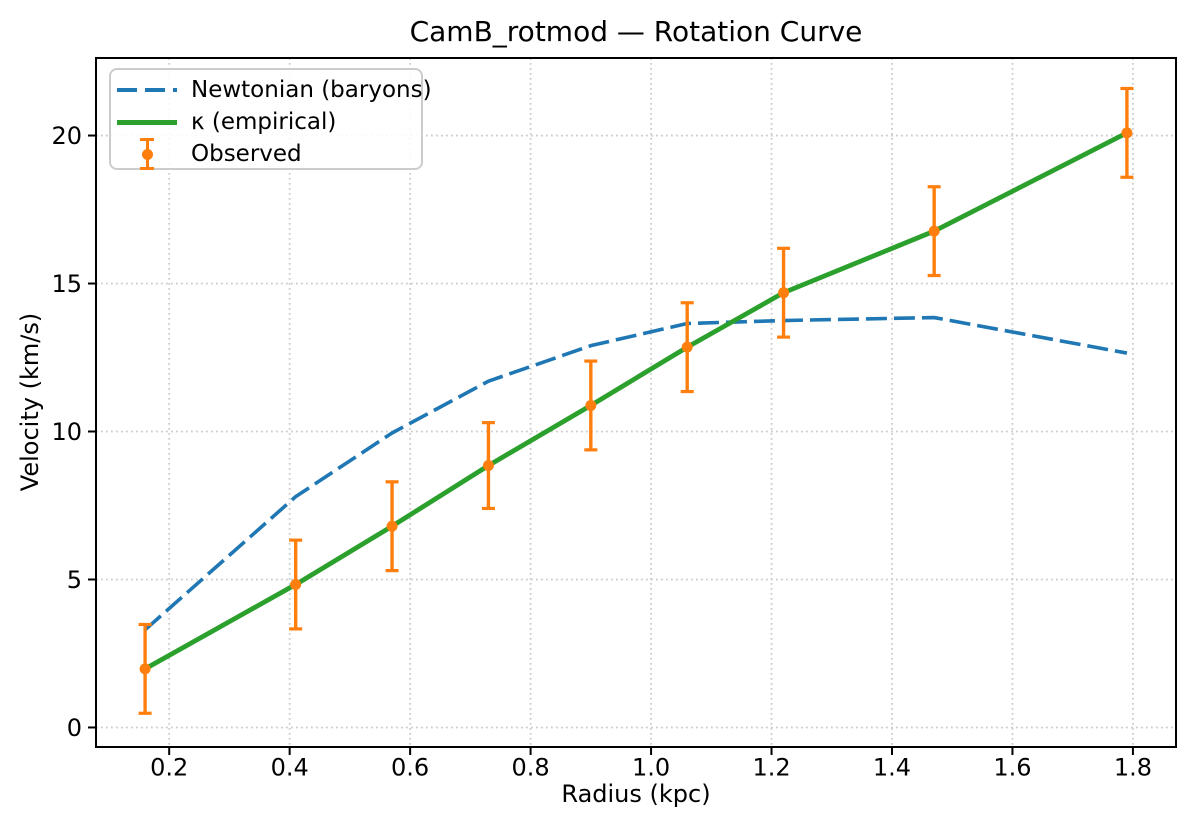 This screenshot has height=832, width=1200. What do you see at coordinates (74, 580) in the screenshot?
I see `y-tick-label: 5` at bounding box center [74, 580].